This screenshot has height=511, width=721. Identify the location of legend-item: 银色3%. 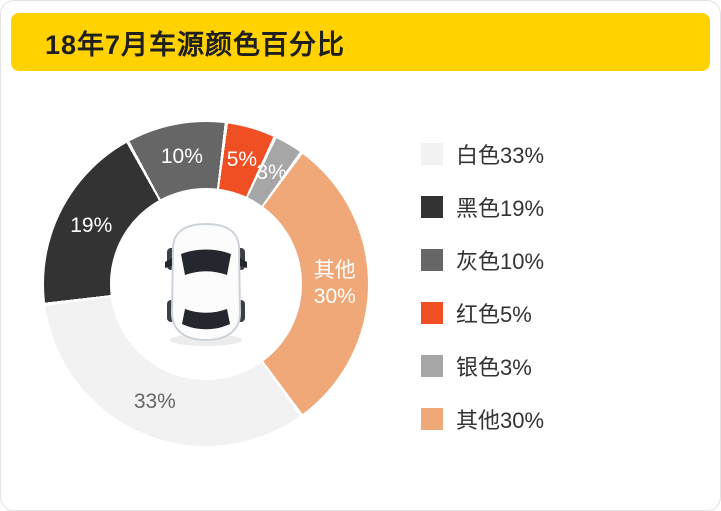
(482, 367).